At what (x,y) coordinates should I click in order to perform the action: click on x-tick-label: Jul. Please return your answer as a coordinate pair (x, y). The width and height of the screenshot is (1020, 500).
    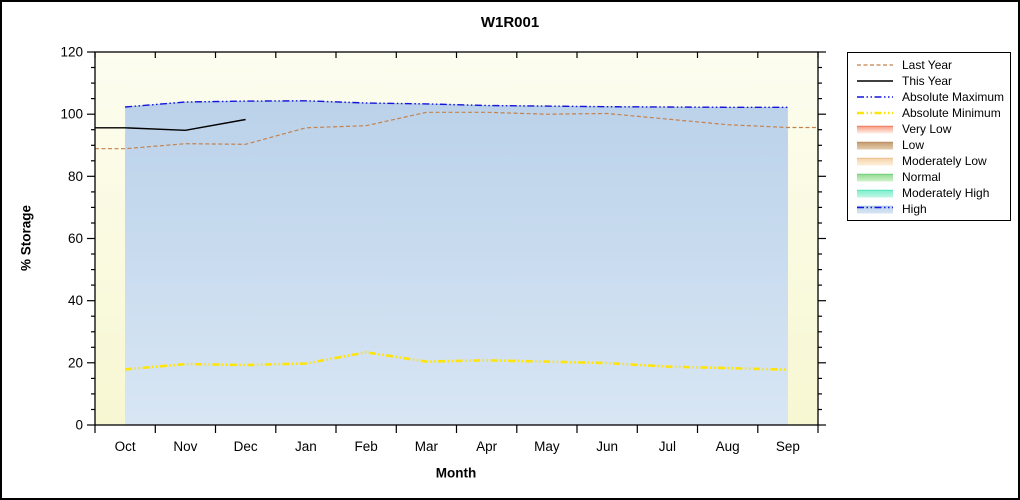
    Looking at the image, I should click on (667, 446).